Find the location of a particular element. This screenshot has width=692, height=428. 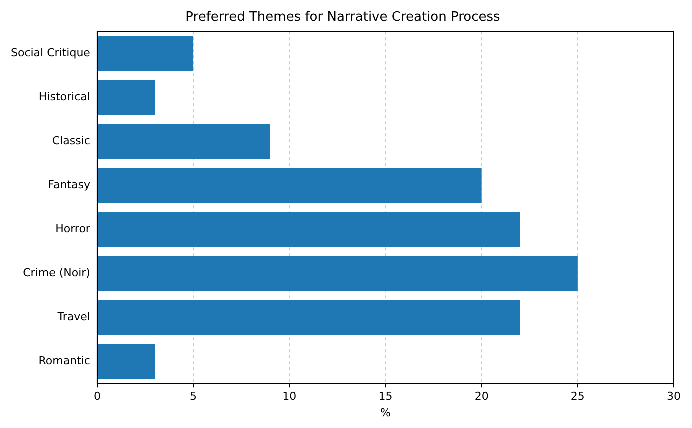

x-tick-label: 25 is located at coordinates (577, 397).